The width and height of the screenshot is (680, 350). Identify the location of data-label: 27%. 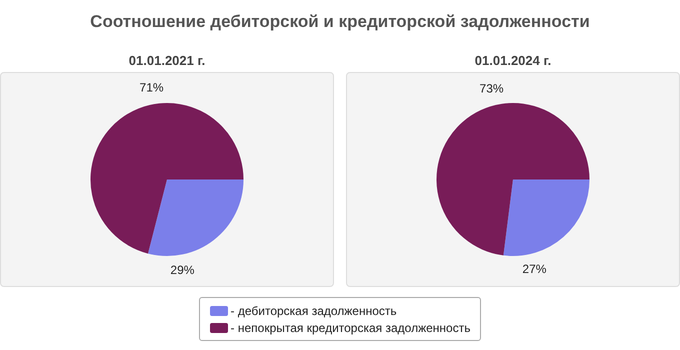
(534, 269).